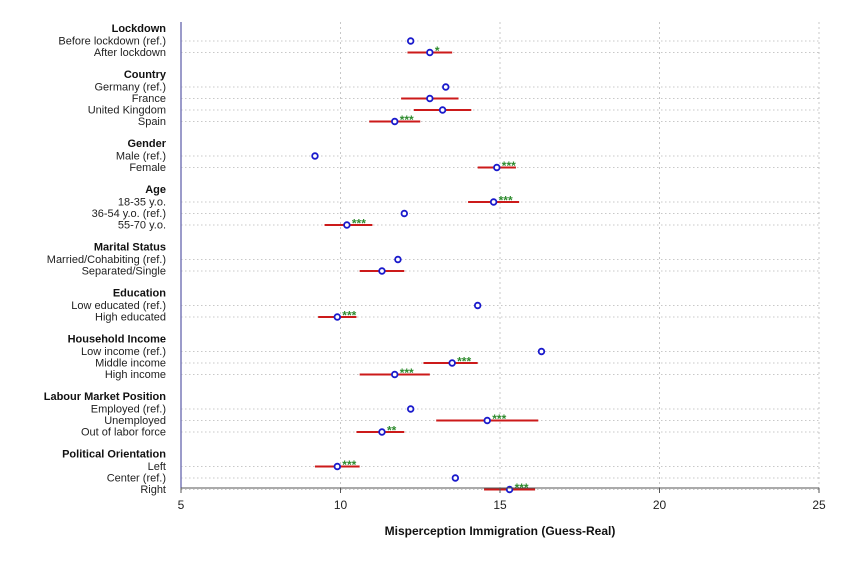 The image size is (850, 567). I want to click on row-label: High educated, so click(130, 318).